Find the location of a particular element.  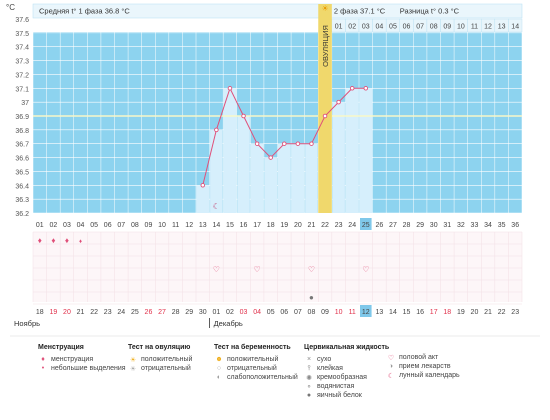

date-label: 05 is located at coordinates (271, 312).